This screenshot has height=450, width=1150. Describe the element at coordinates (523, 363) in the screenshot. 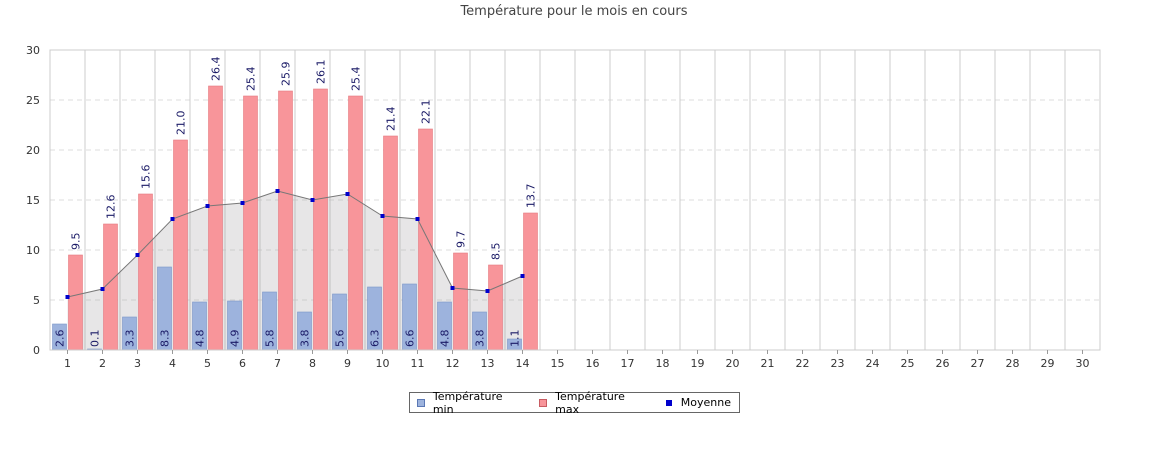

I see `x-tick-label: 14` at that location.